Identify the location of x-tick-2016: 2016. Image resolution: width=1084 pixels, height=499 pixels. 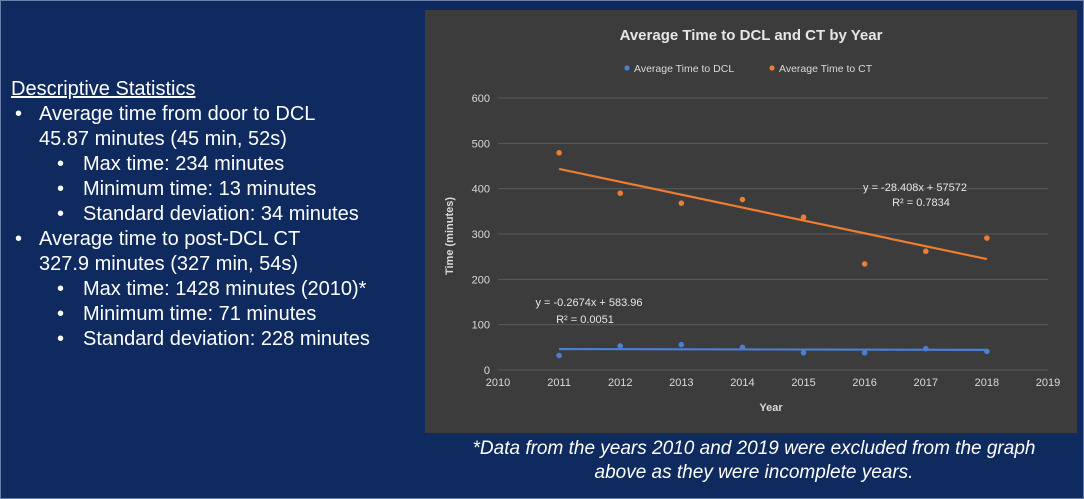
(864, 383).